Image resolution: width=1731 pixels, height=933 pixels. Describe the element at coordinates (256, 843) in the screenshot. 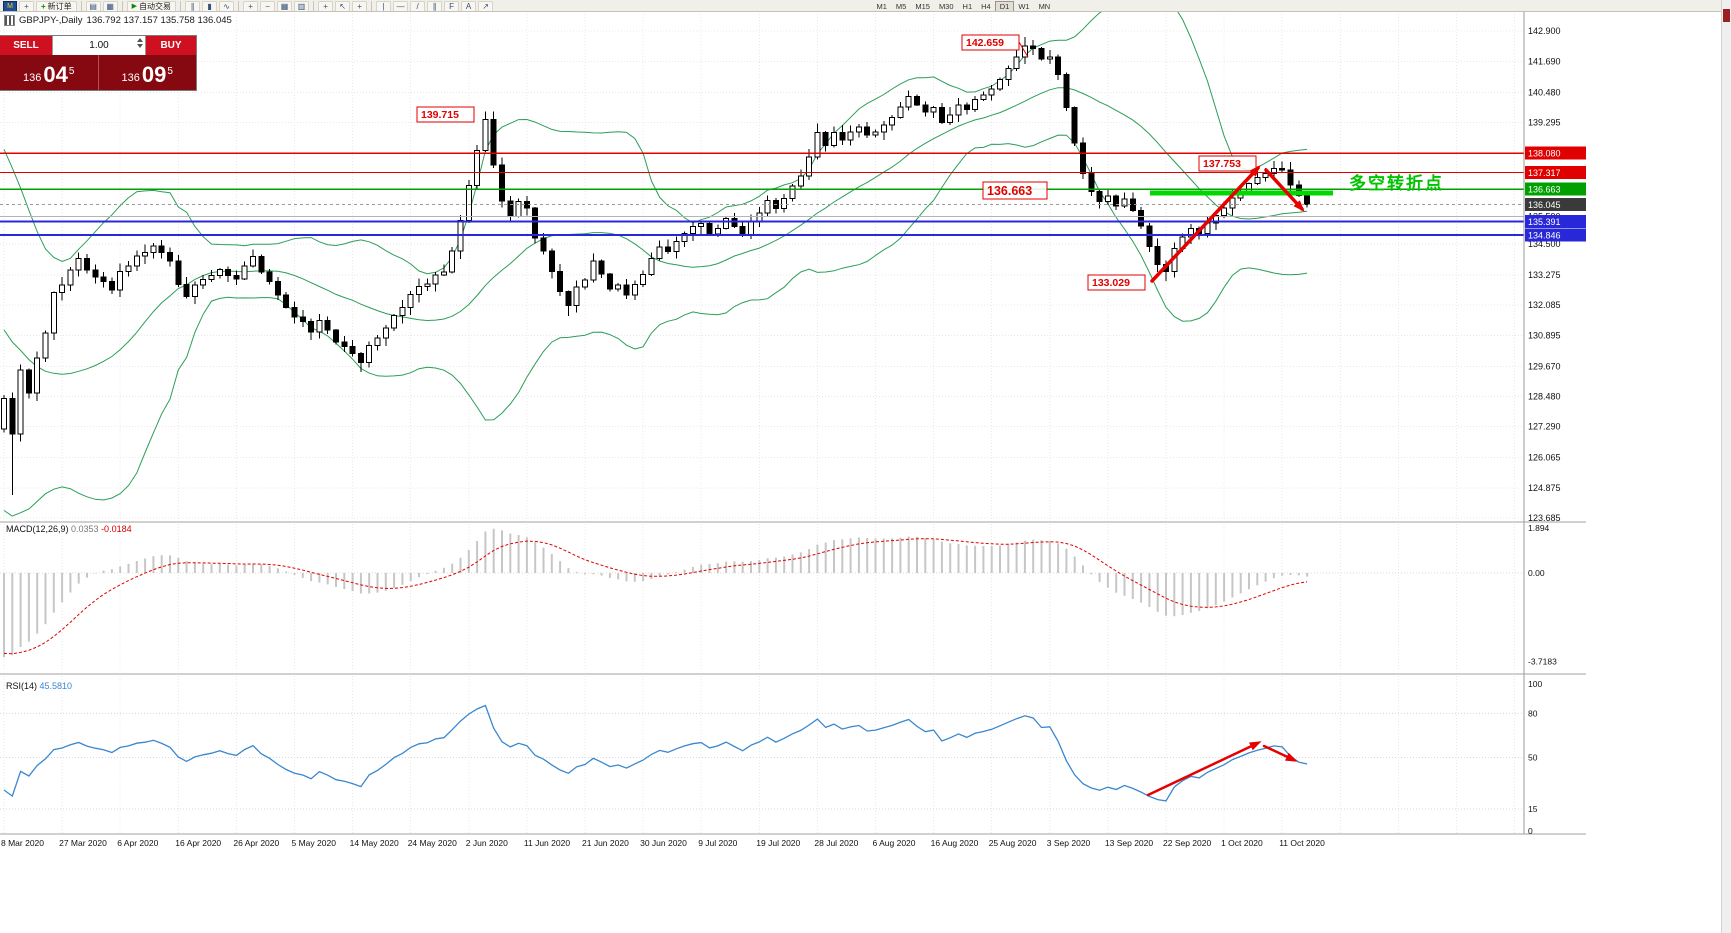

I see `date-label: 26 Apr 2020` at that location.